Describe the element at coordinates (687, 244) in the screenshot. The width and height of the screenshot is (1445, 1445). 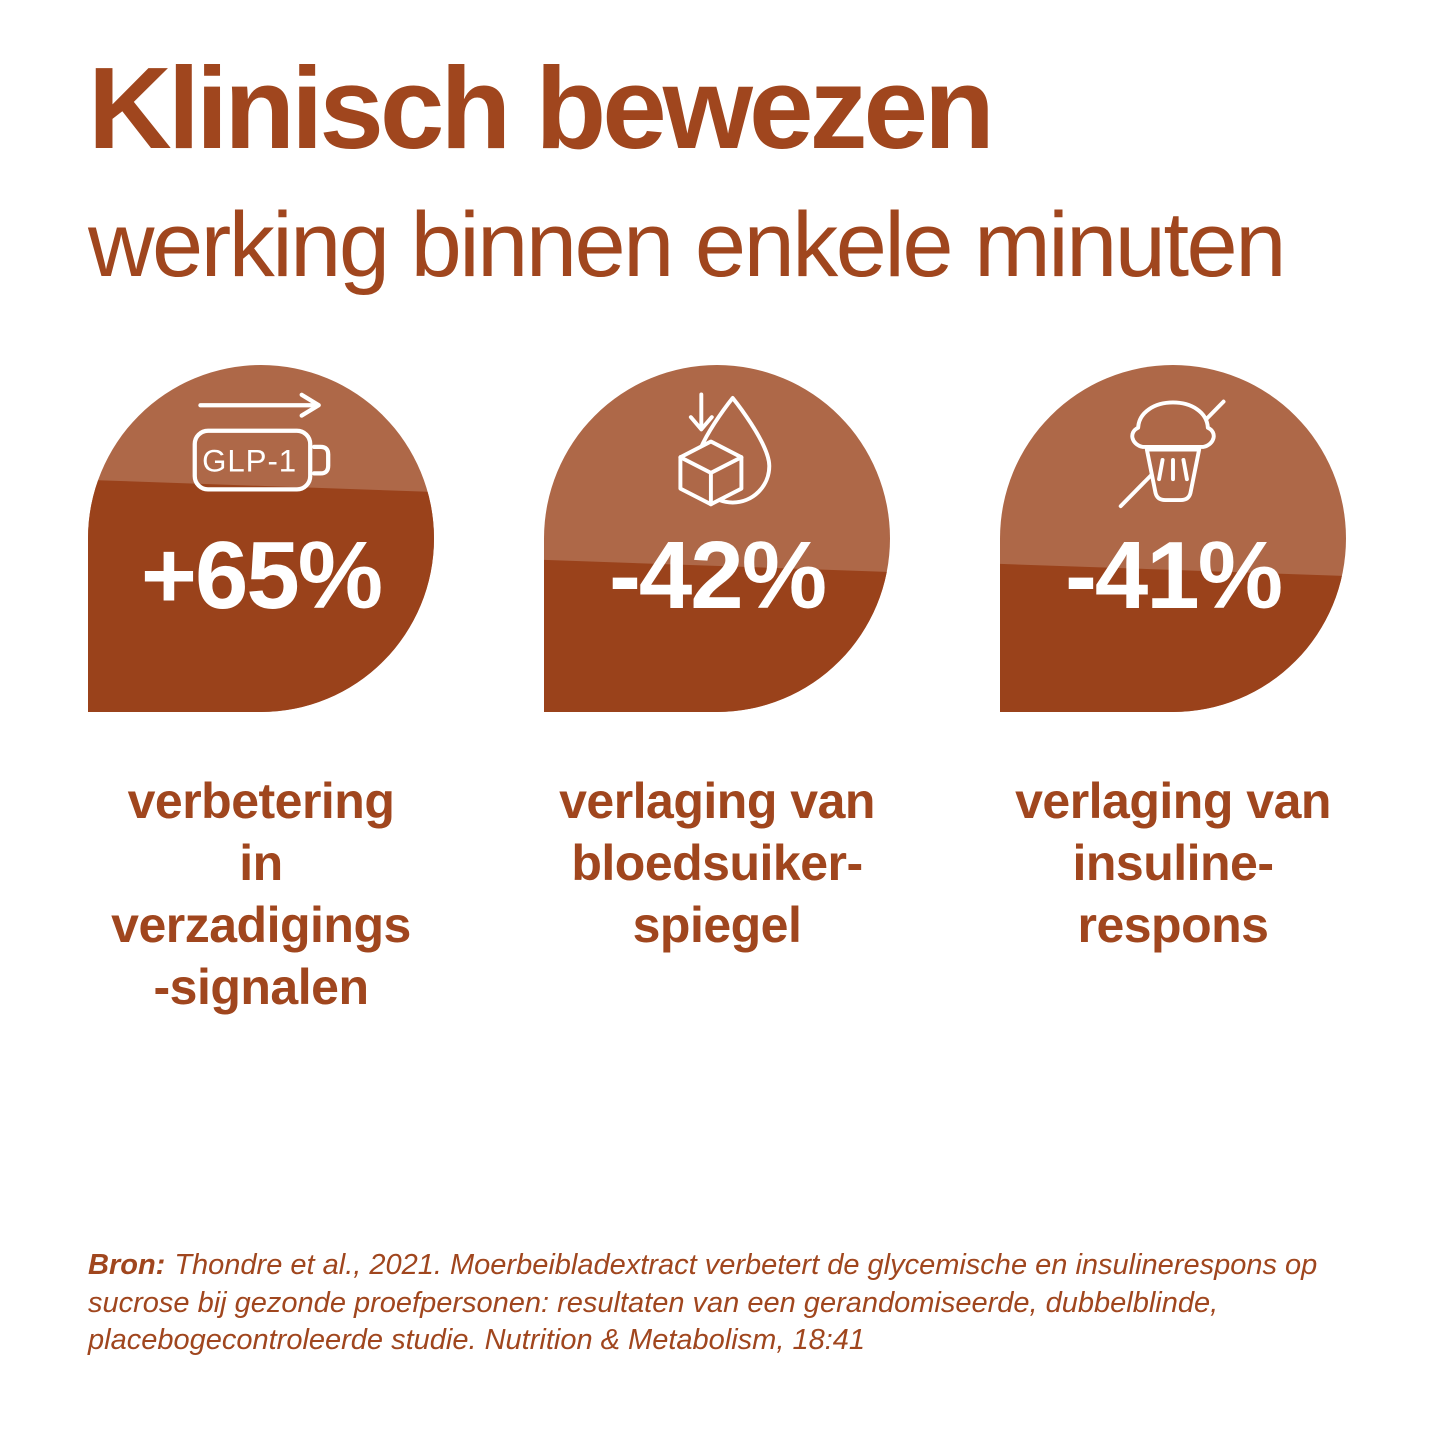
I see `page-subtitle: werking binnen enkele minuten` at that location.